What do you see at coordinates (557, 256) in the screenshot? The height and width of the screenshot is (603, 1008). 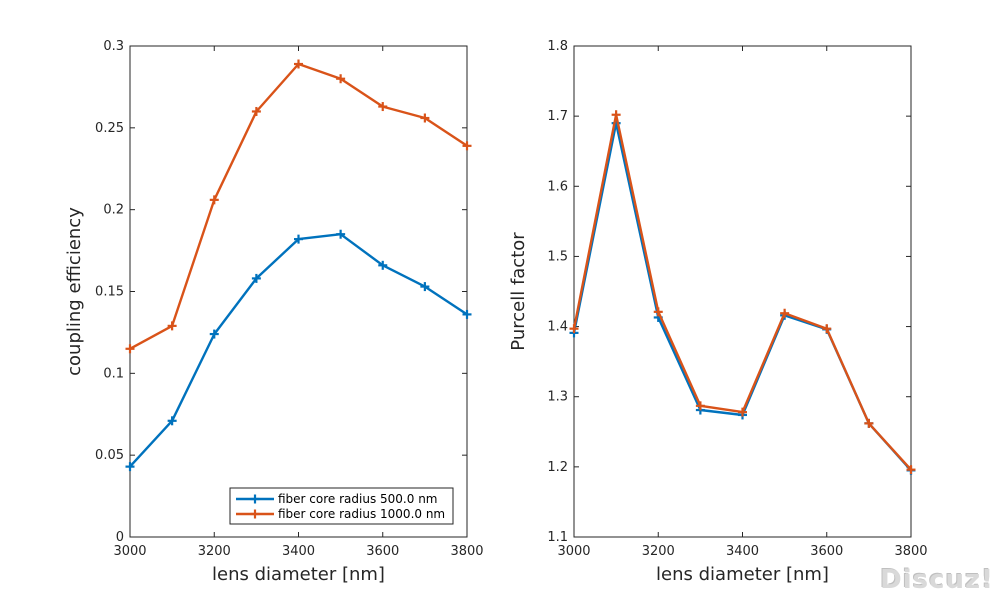 I see `y-tick-label: 1.5` at bounding box center [557, 256].